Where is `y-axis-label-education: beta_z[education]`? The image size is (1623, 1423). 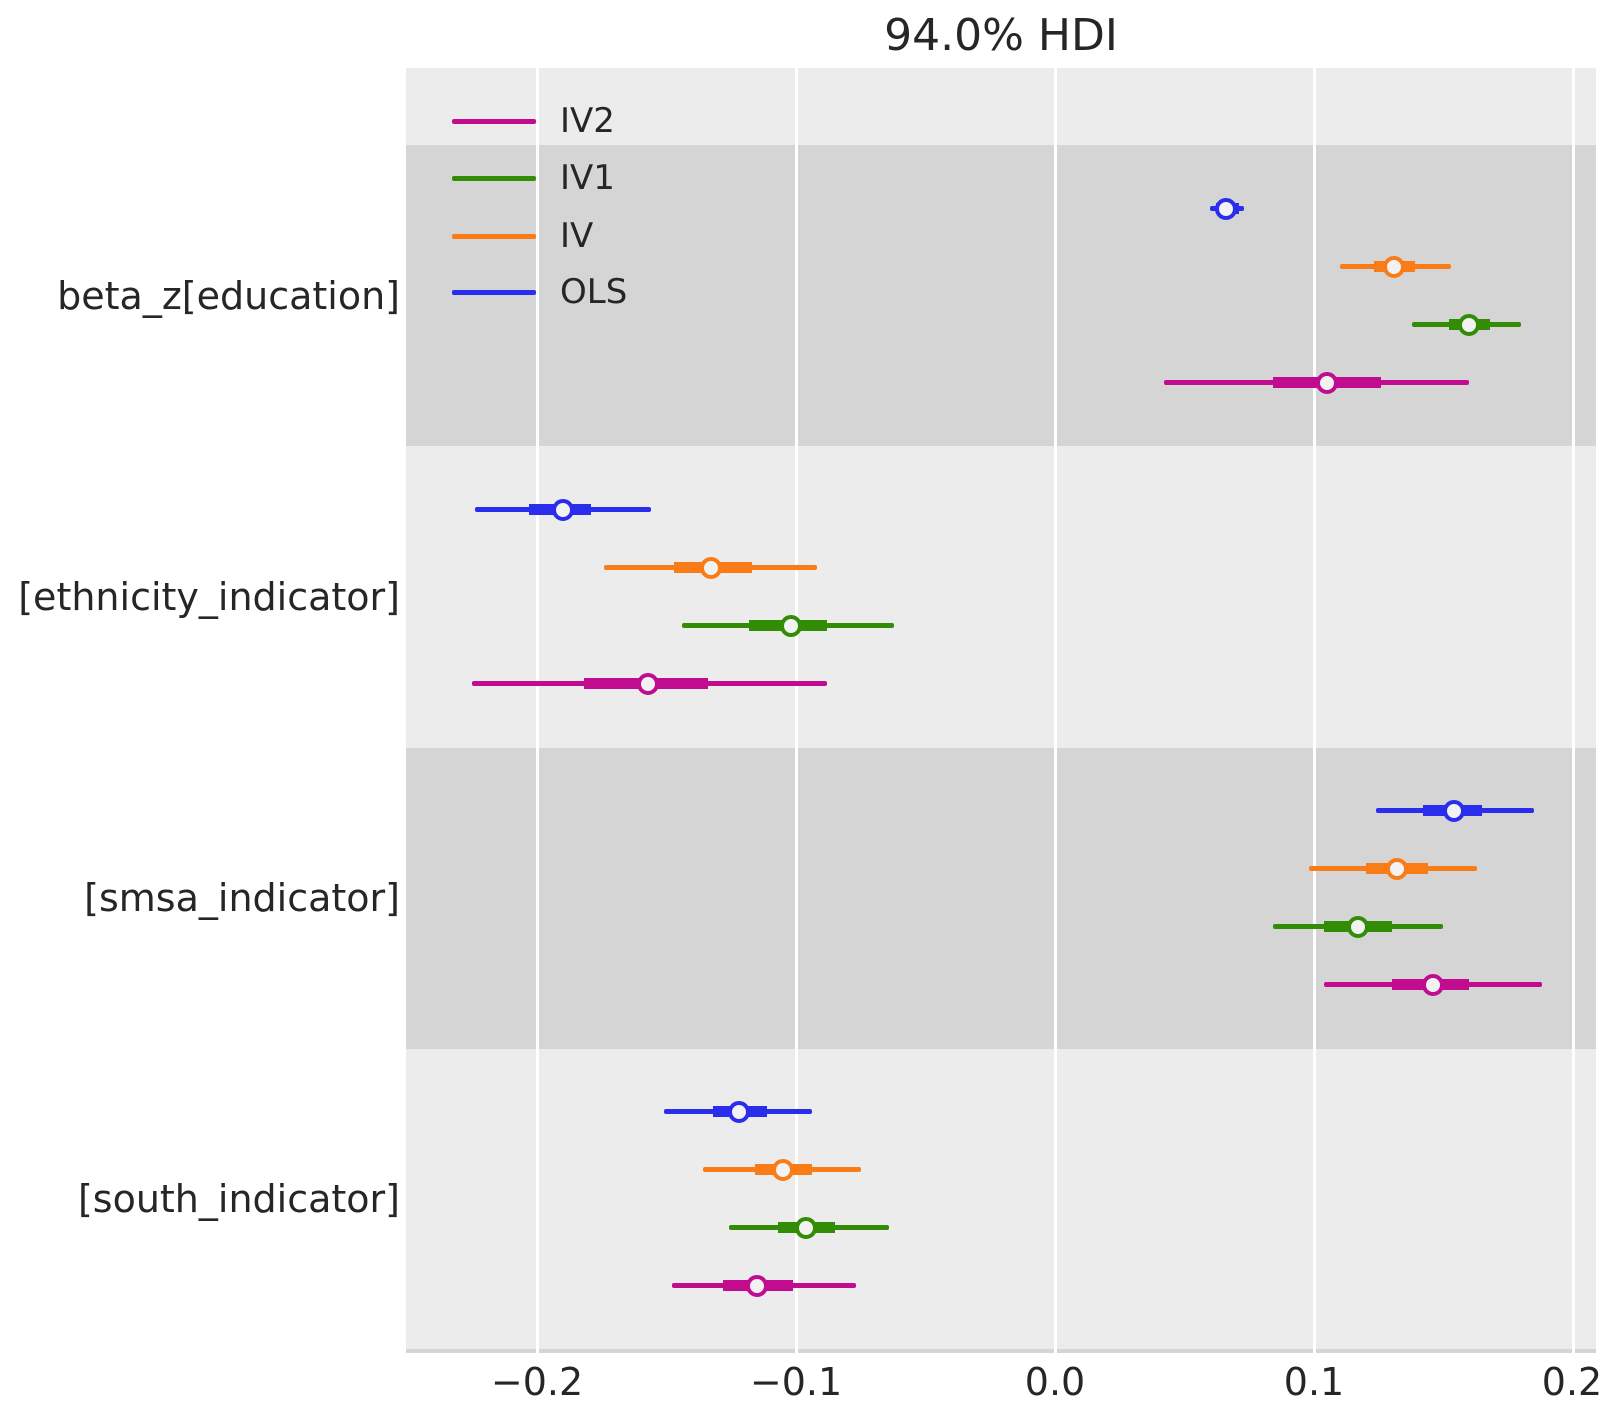 y-axis-label-education: beta_z[education] is located at coordinates (228, 296).